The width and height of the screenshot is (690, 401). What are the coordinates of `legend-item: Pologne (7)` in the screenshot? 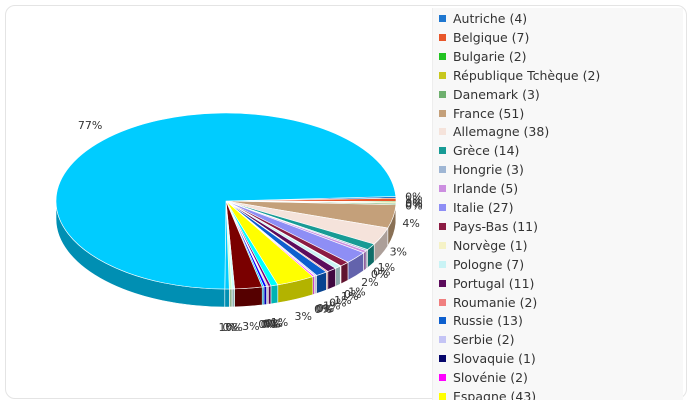 It's located at (481, 265).